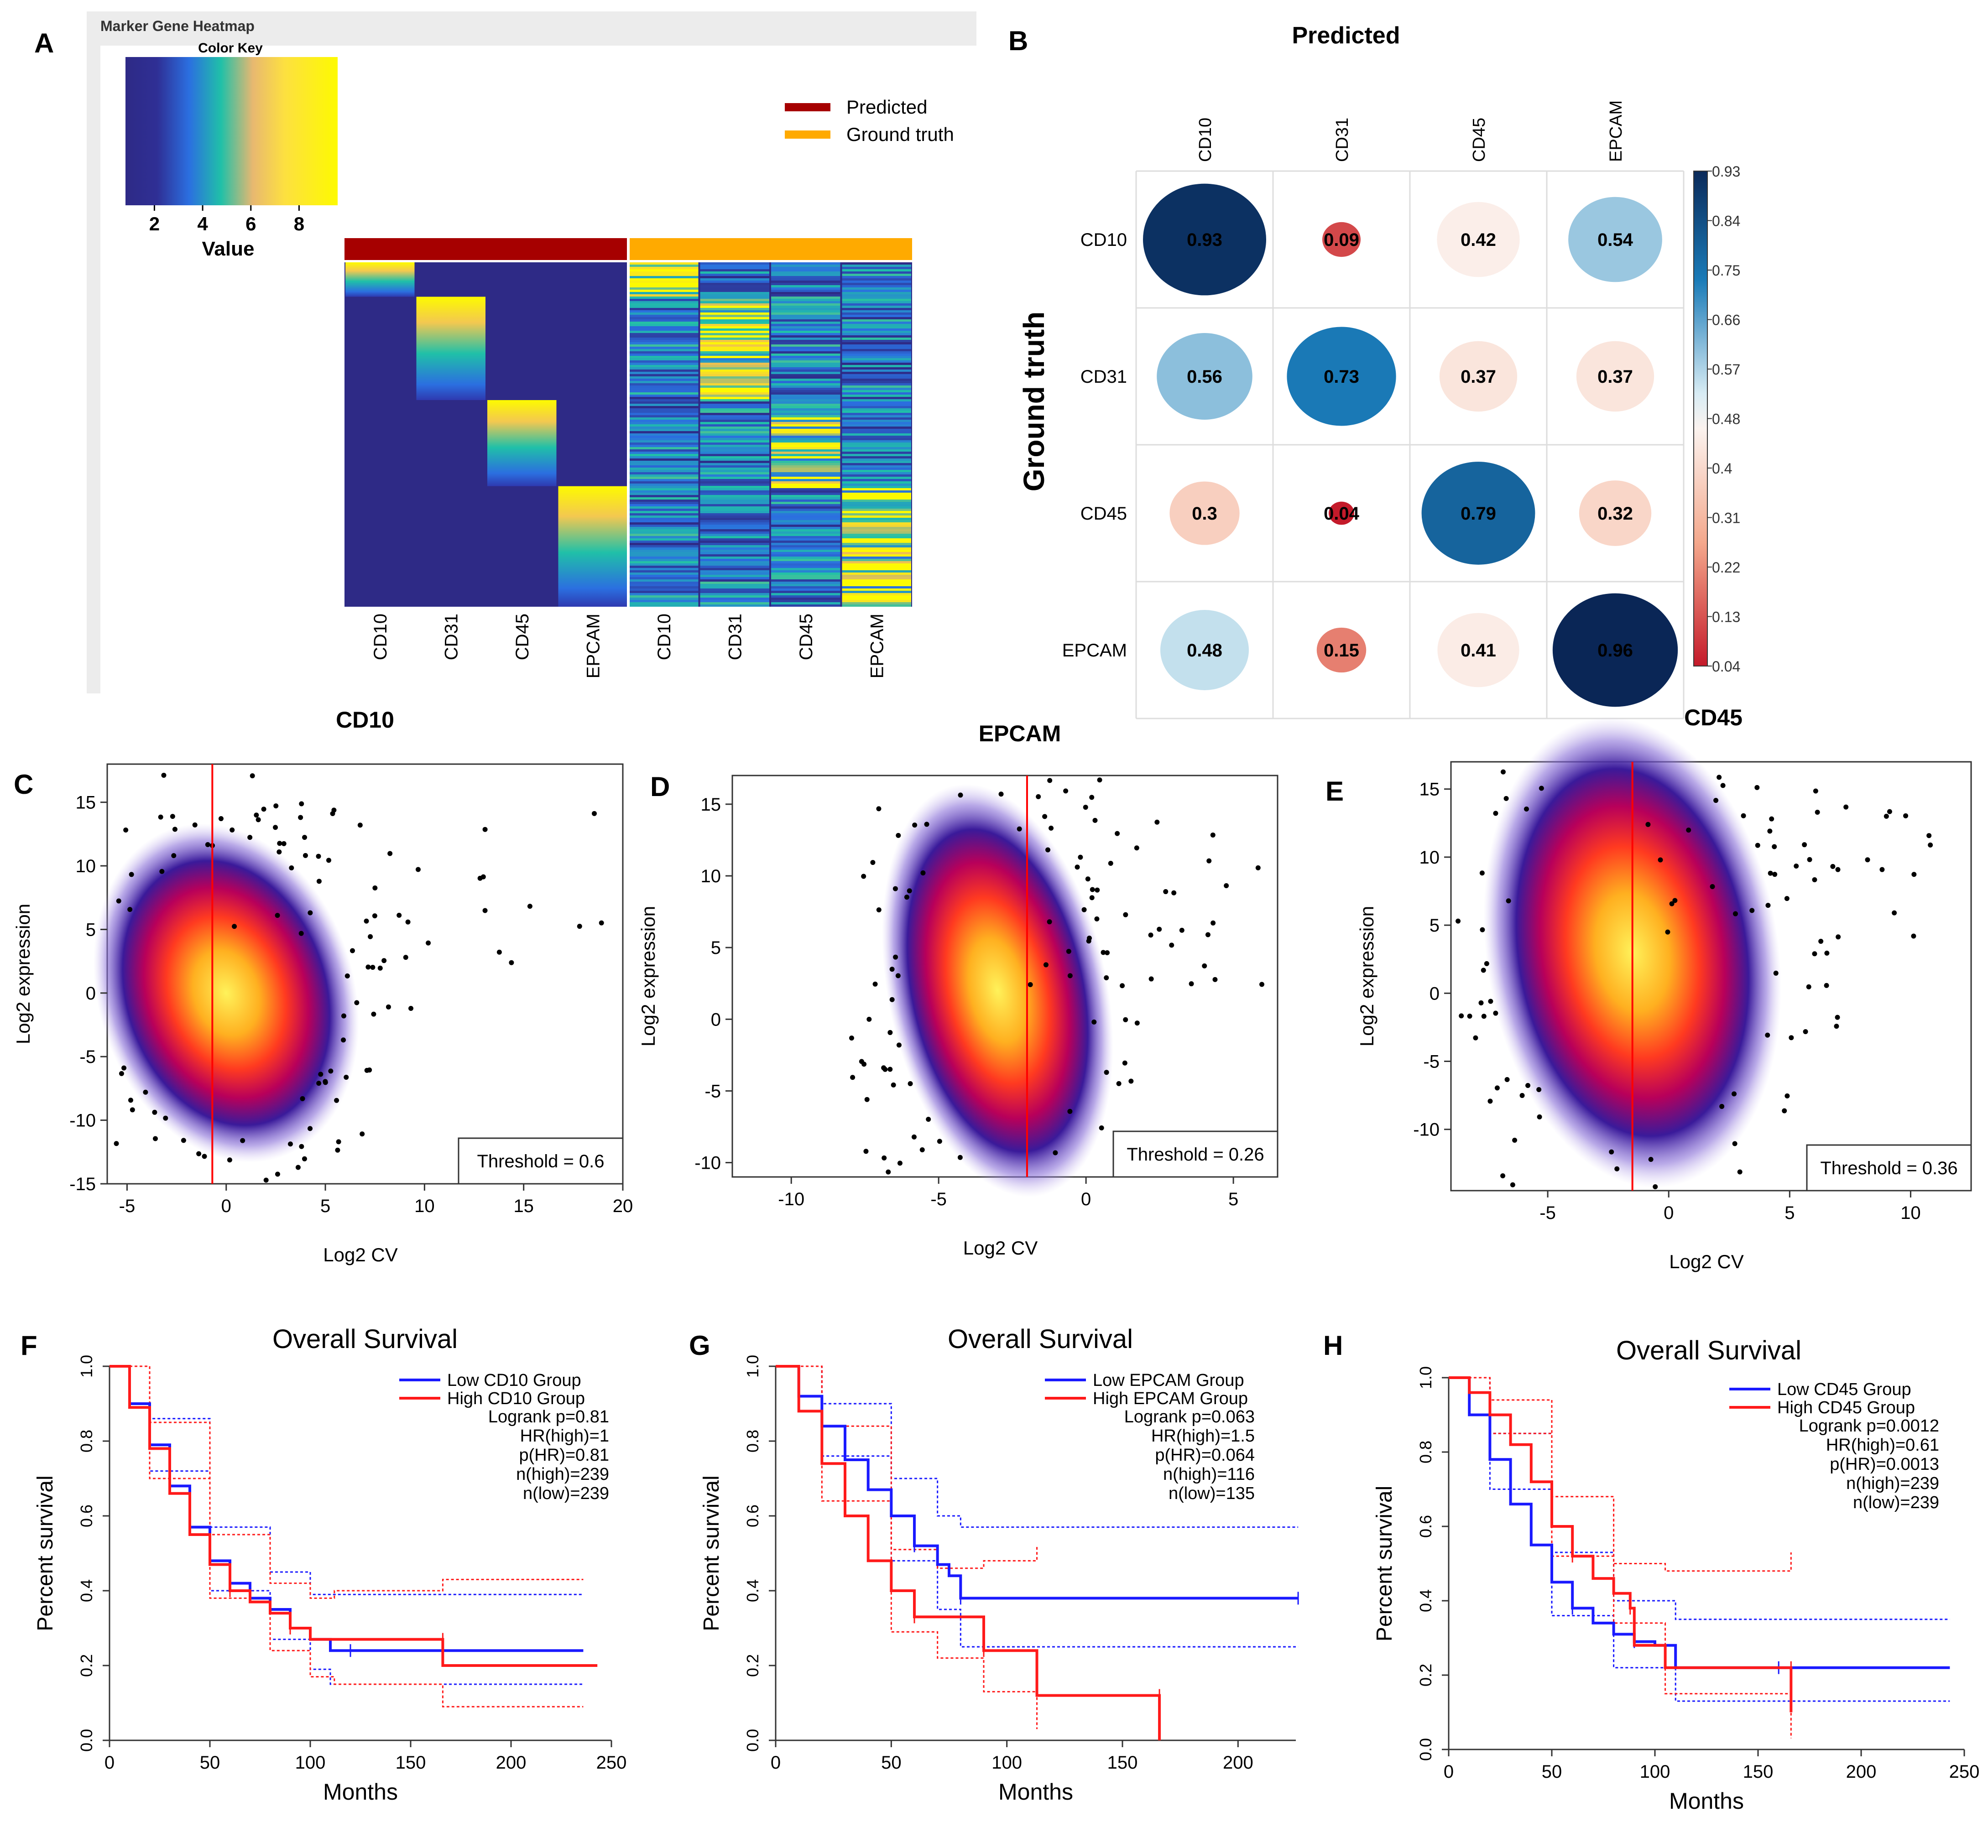 This screenshot has width=1988, height=1848. What do you see at coordinates (548, 1416) in the screenshot?
I see `stat-line: Logrank p=0.81` at bounding box center [548, 1416].